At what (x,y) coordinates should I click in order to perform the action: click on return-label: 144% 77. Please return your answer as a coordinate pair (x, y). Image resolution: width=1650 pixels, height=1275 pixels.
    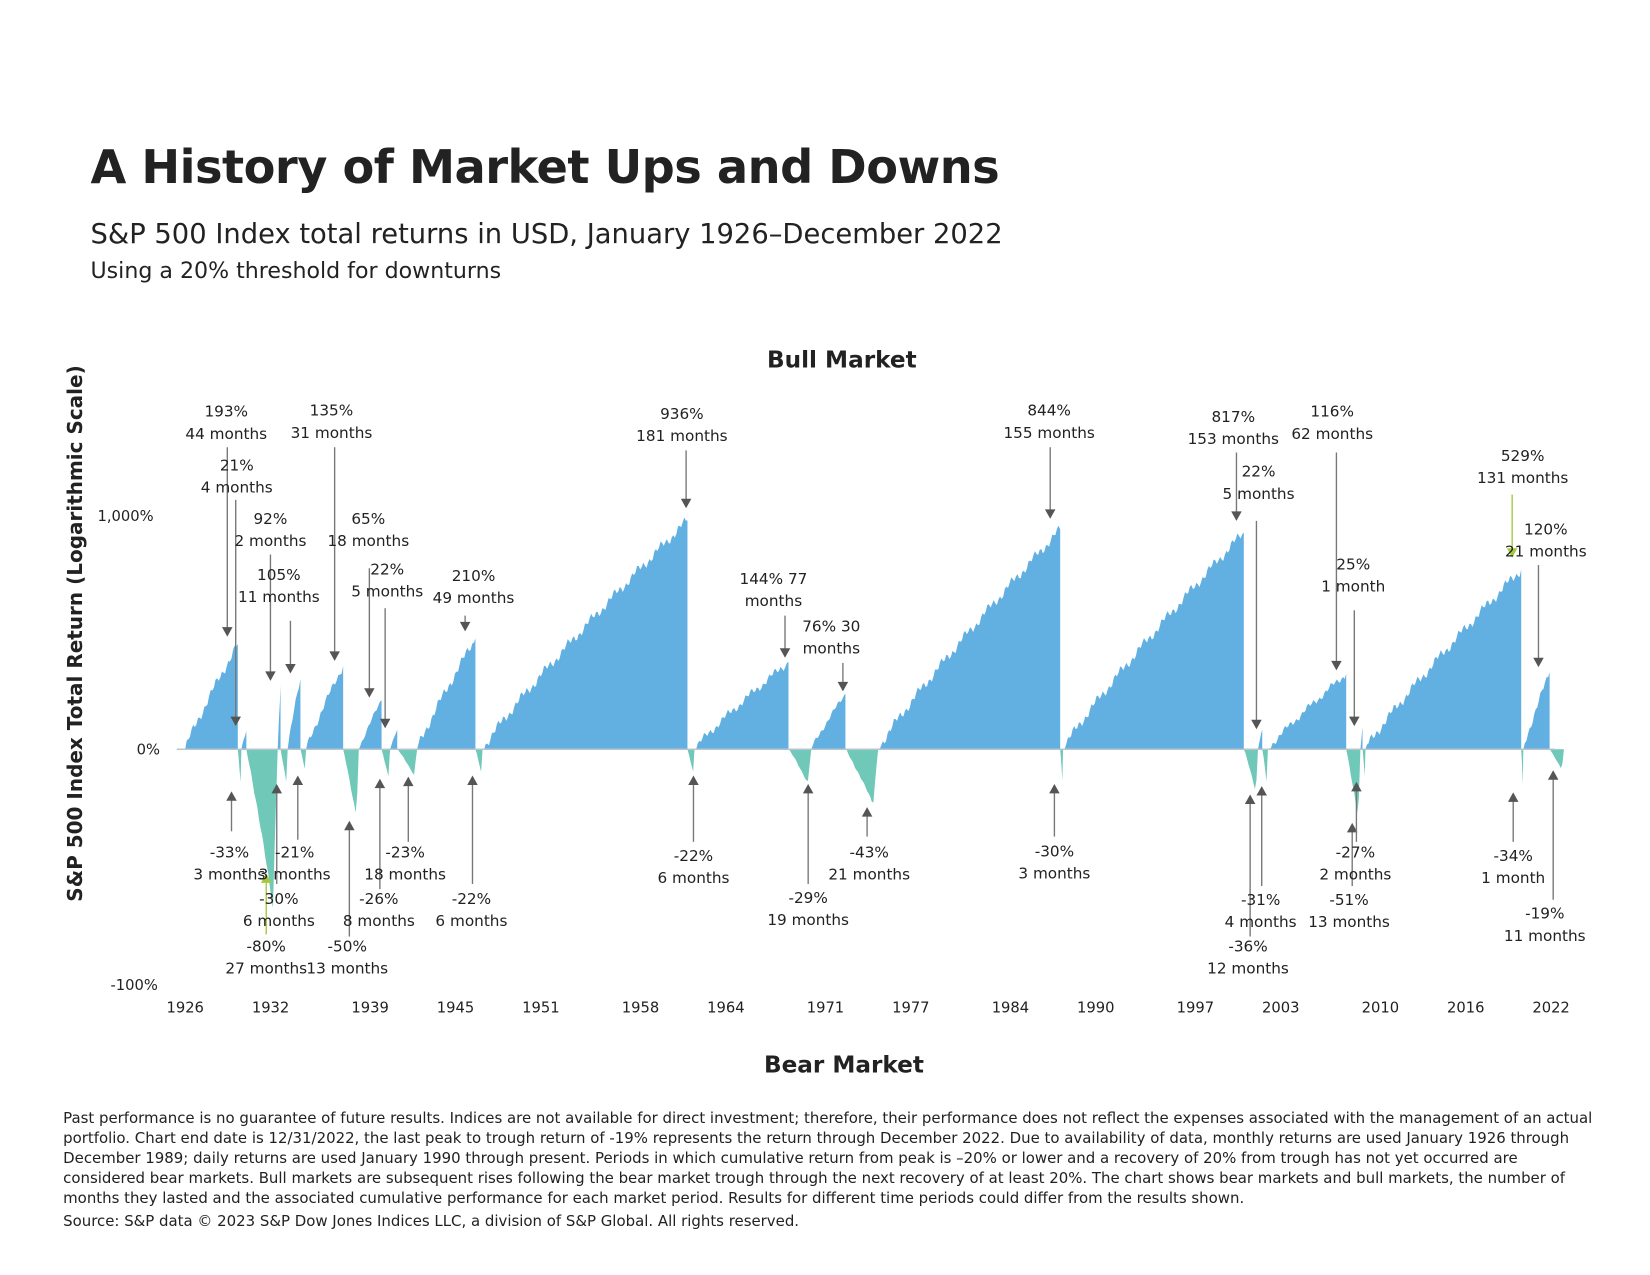
    Looking at the image, I should click on (774, 579).